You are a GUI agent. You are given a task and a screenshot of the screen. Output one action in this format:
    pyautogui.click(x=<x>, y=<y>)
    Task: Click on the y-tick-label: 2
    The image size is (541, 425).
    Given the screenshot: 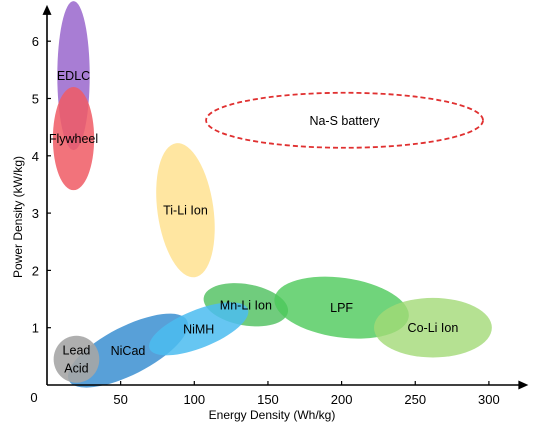 What is the action you would take?
    pyautogui.click(x=35, y=270)
    